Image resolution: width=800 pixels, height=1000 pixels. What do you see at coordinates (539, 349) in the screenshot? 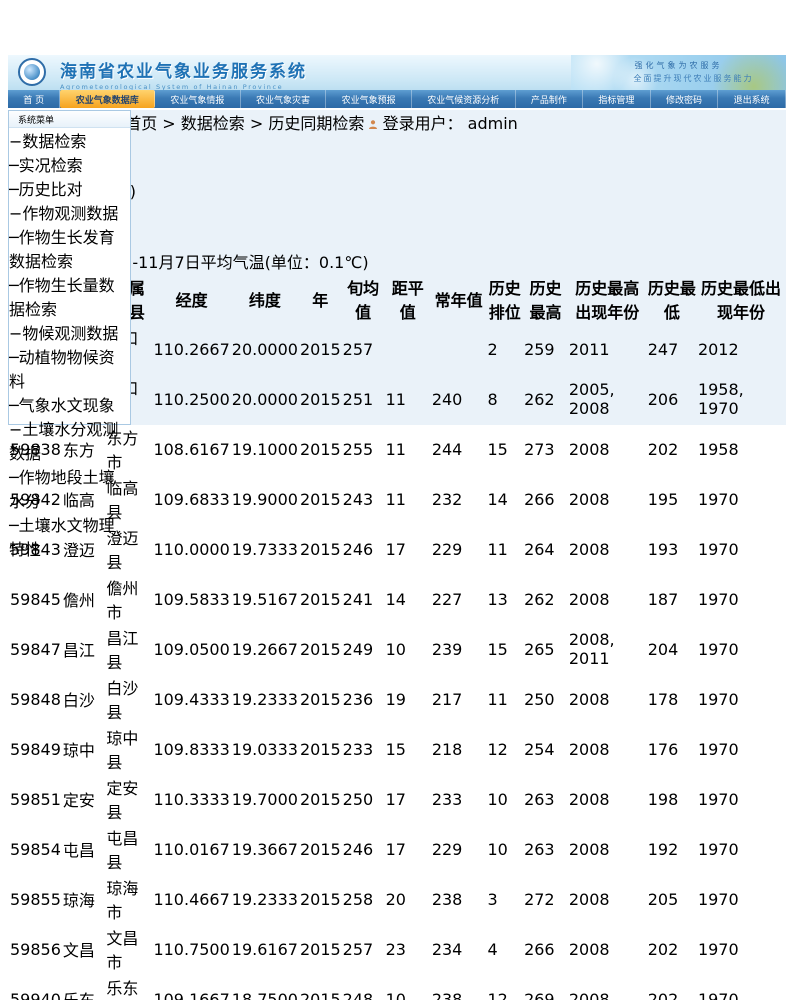
I see `cell: 259` at bounding box center [539, 349].